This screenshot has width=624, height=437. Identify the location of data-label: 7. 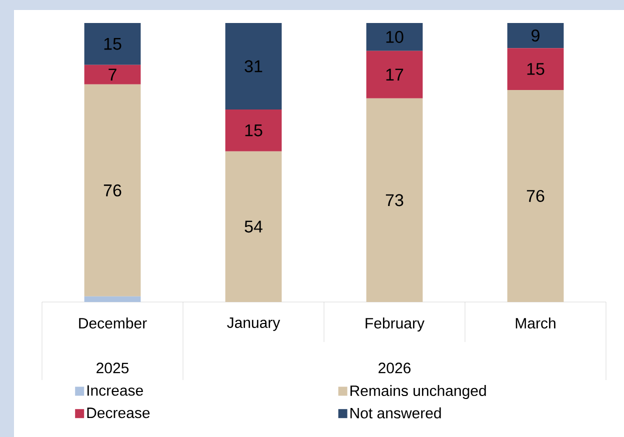
(112, 74).